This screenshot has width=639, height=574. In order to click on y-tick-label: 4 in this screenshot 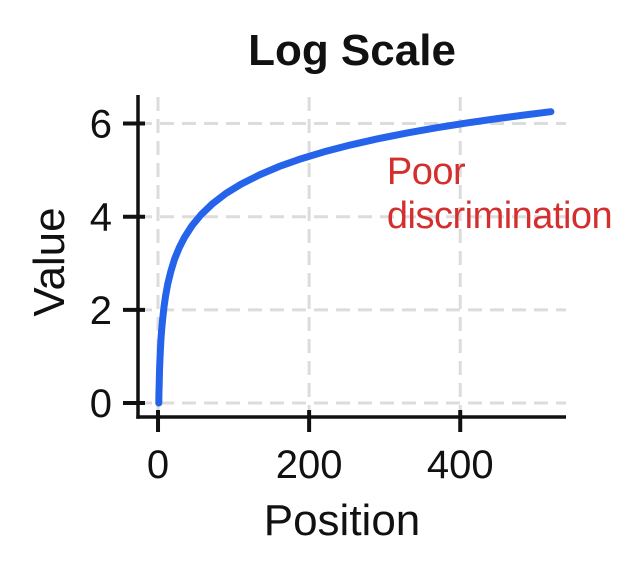, I will do `click(101, 218)`.